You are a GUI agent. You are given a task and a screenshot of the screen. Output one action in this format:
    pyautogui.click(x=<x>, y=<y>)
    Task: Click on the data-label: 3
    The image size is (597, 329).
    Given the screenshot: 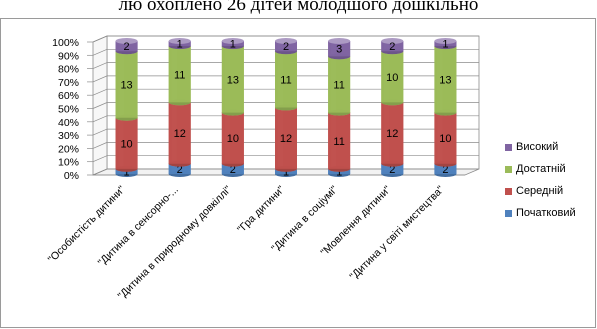 What is the action you would take?
    pyautogui.click(x=339, y=50)
    